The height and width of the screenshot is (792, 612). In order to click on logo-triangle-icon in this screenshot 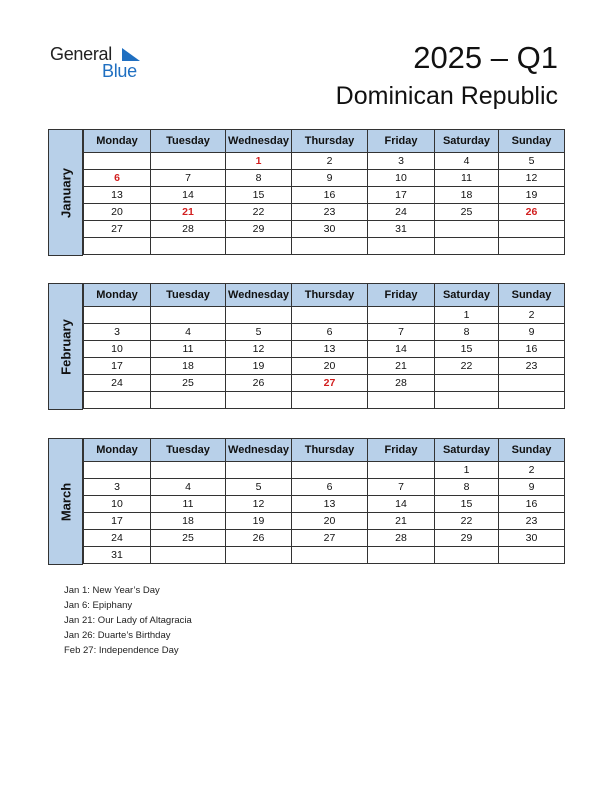, I will do `click(131, 54)`.